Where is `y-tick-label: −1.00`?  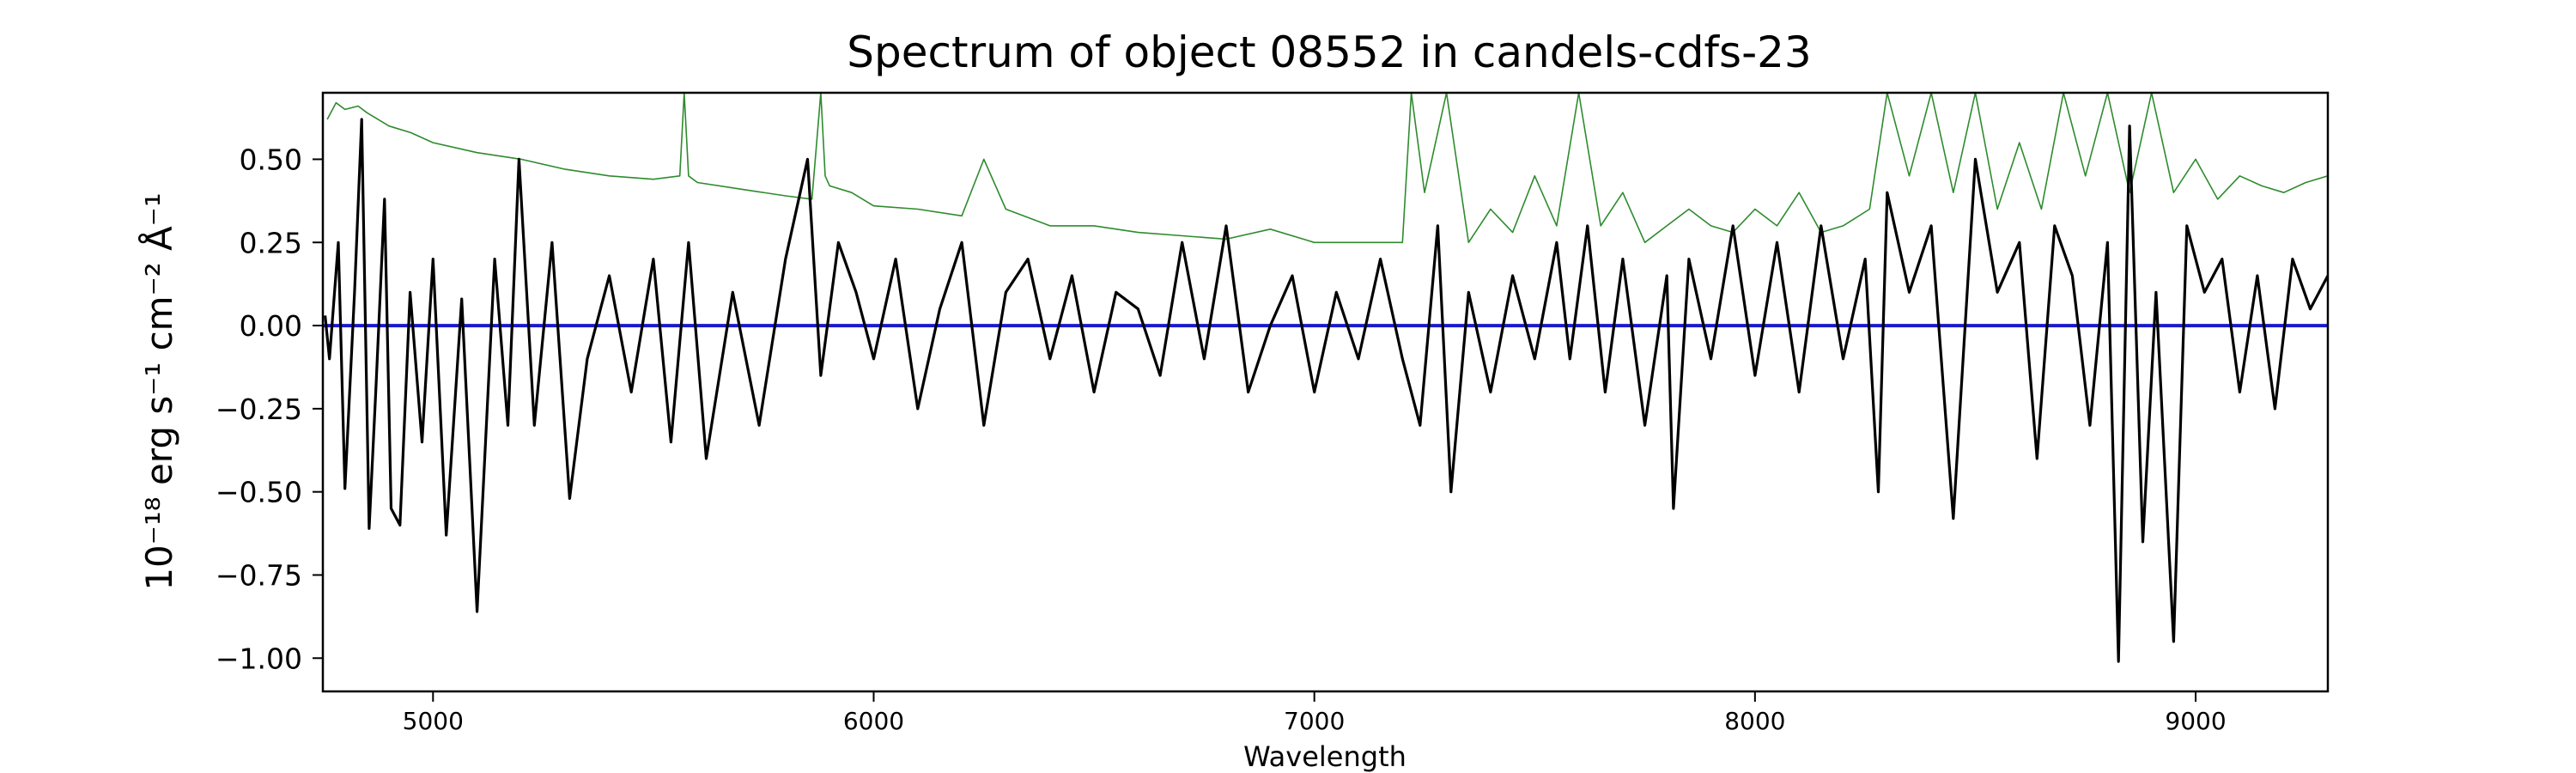
y-tick-label: −1.00 is located at coordinates (259, 658).